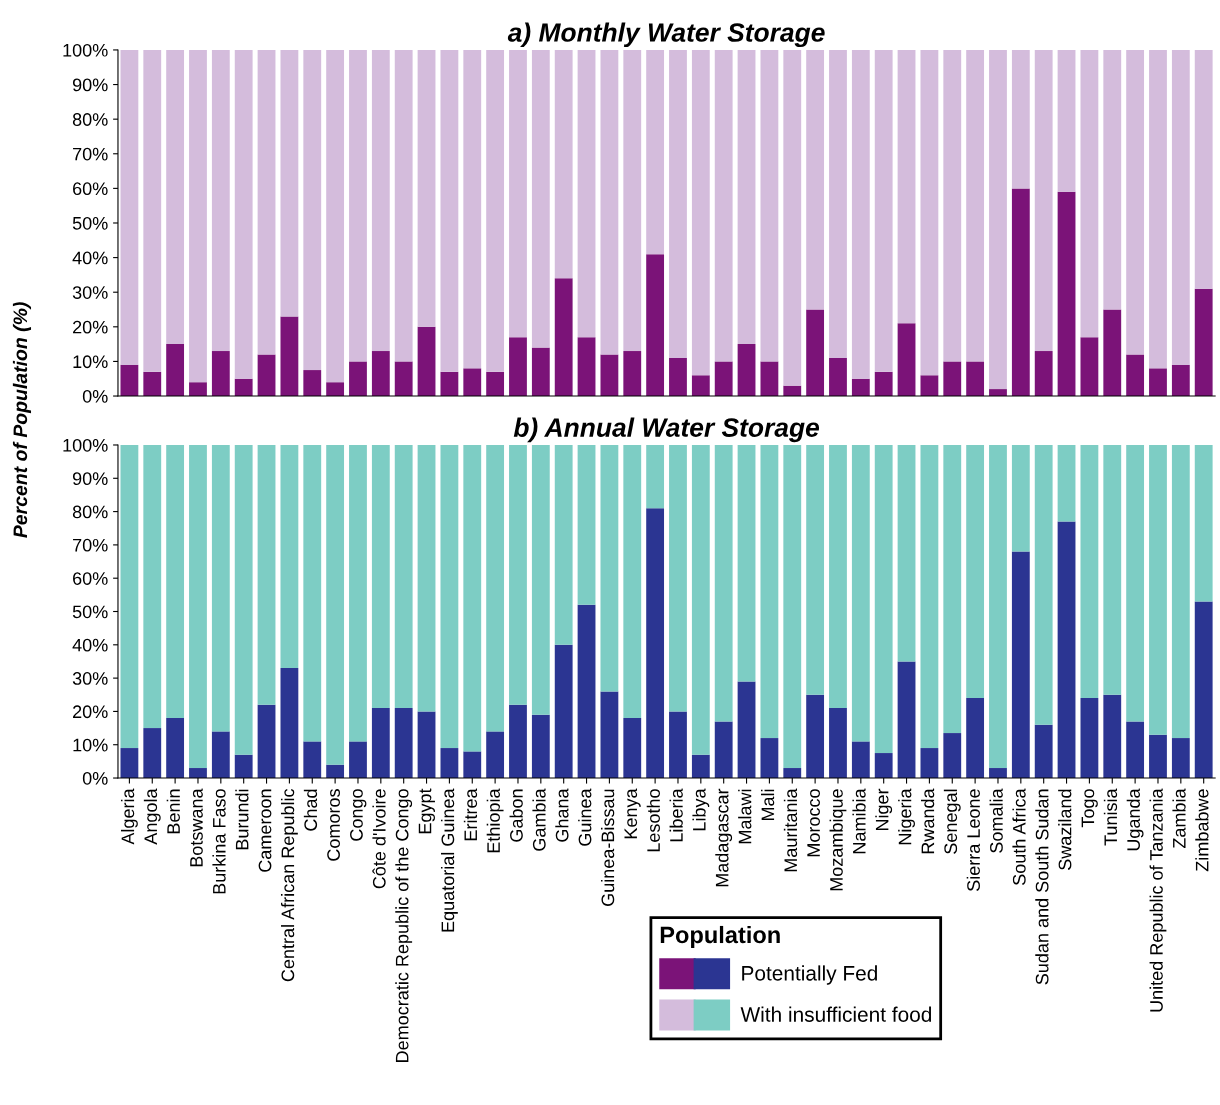  What do you see at coordinates (516, 815) in the screenshot?
I see `x-tick-label: Gabon` at bounding box center [516, 815].